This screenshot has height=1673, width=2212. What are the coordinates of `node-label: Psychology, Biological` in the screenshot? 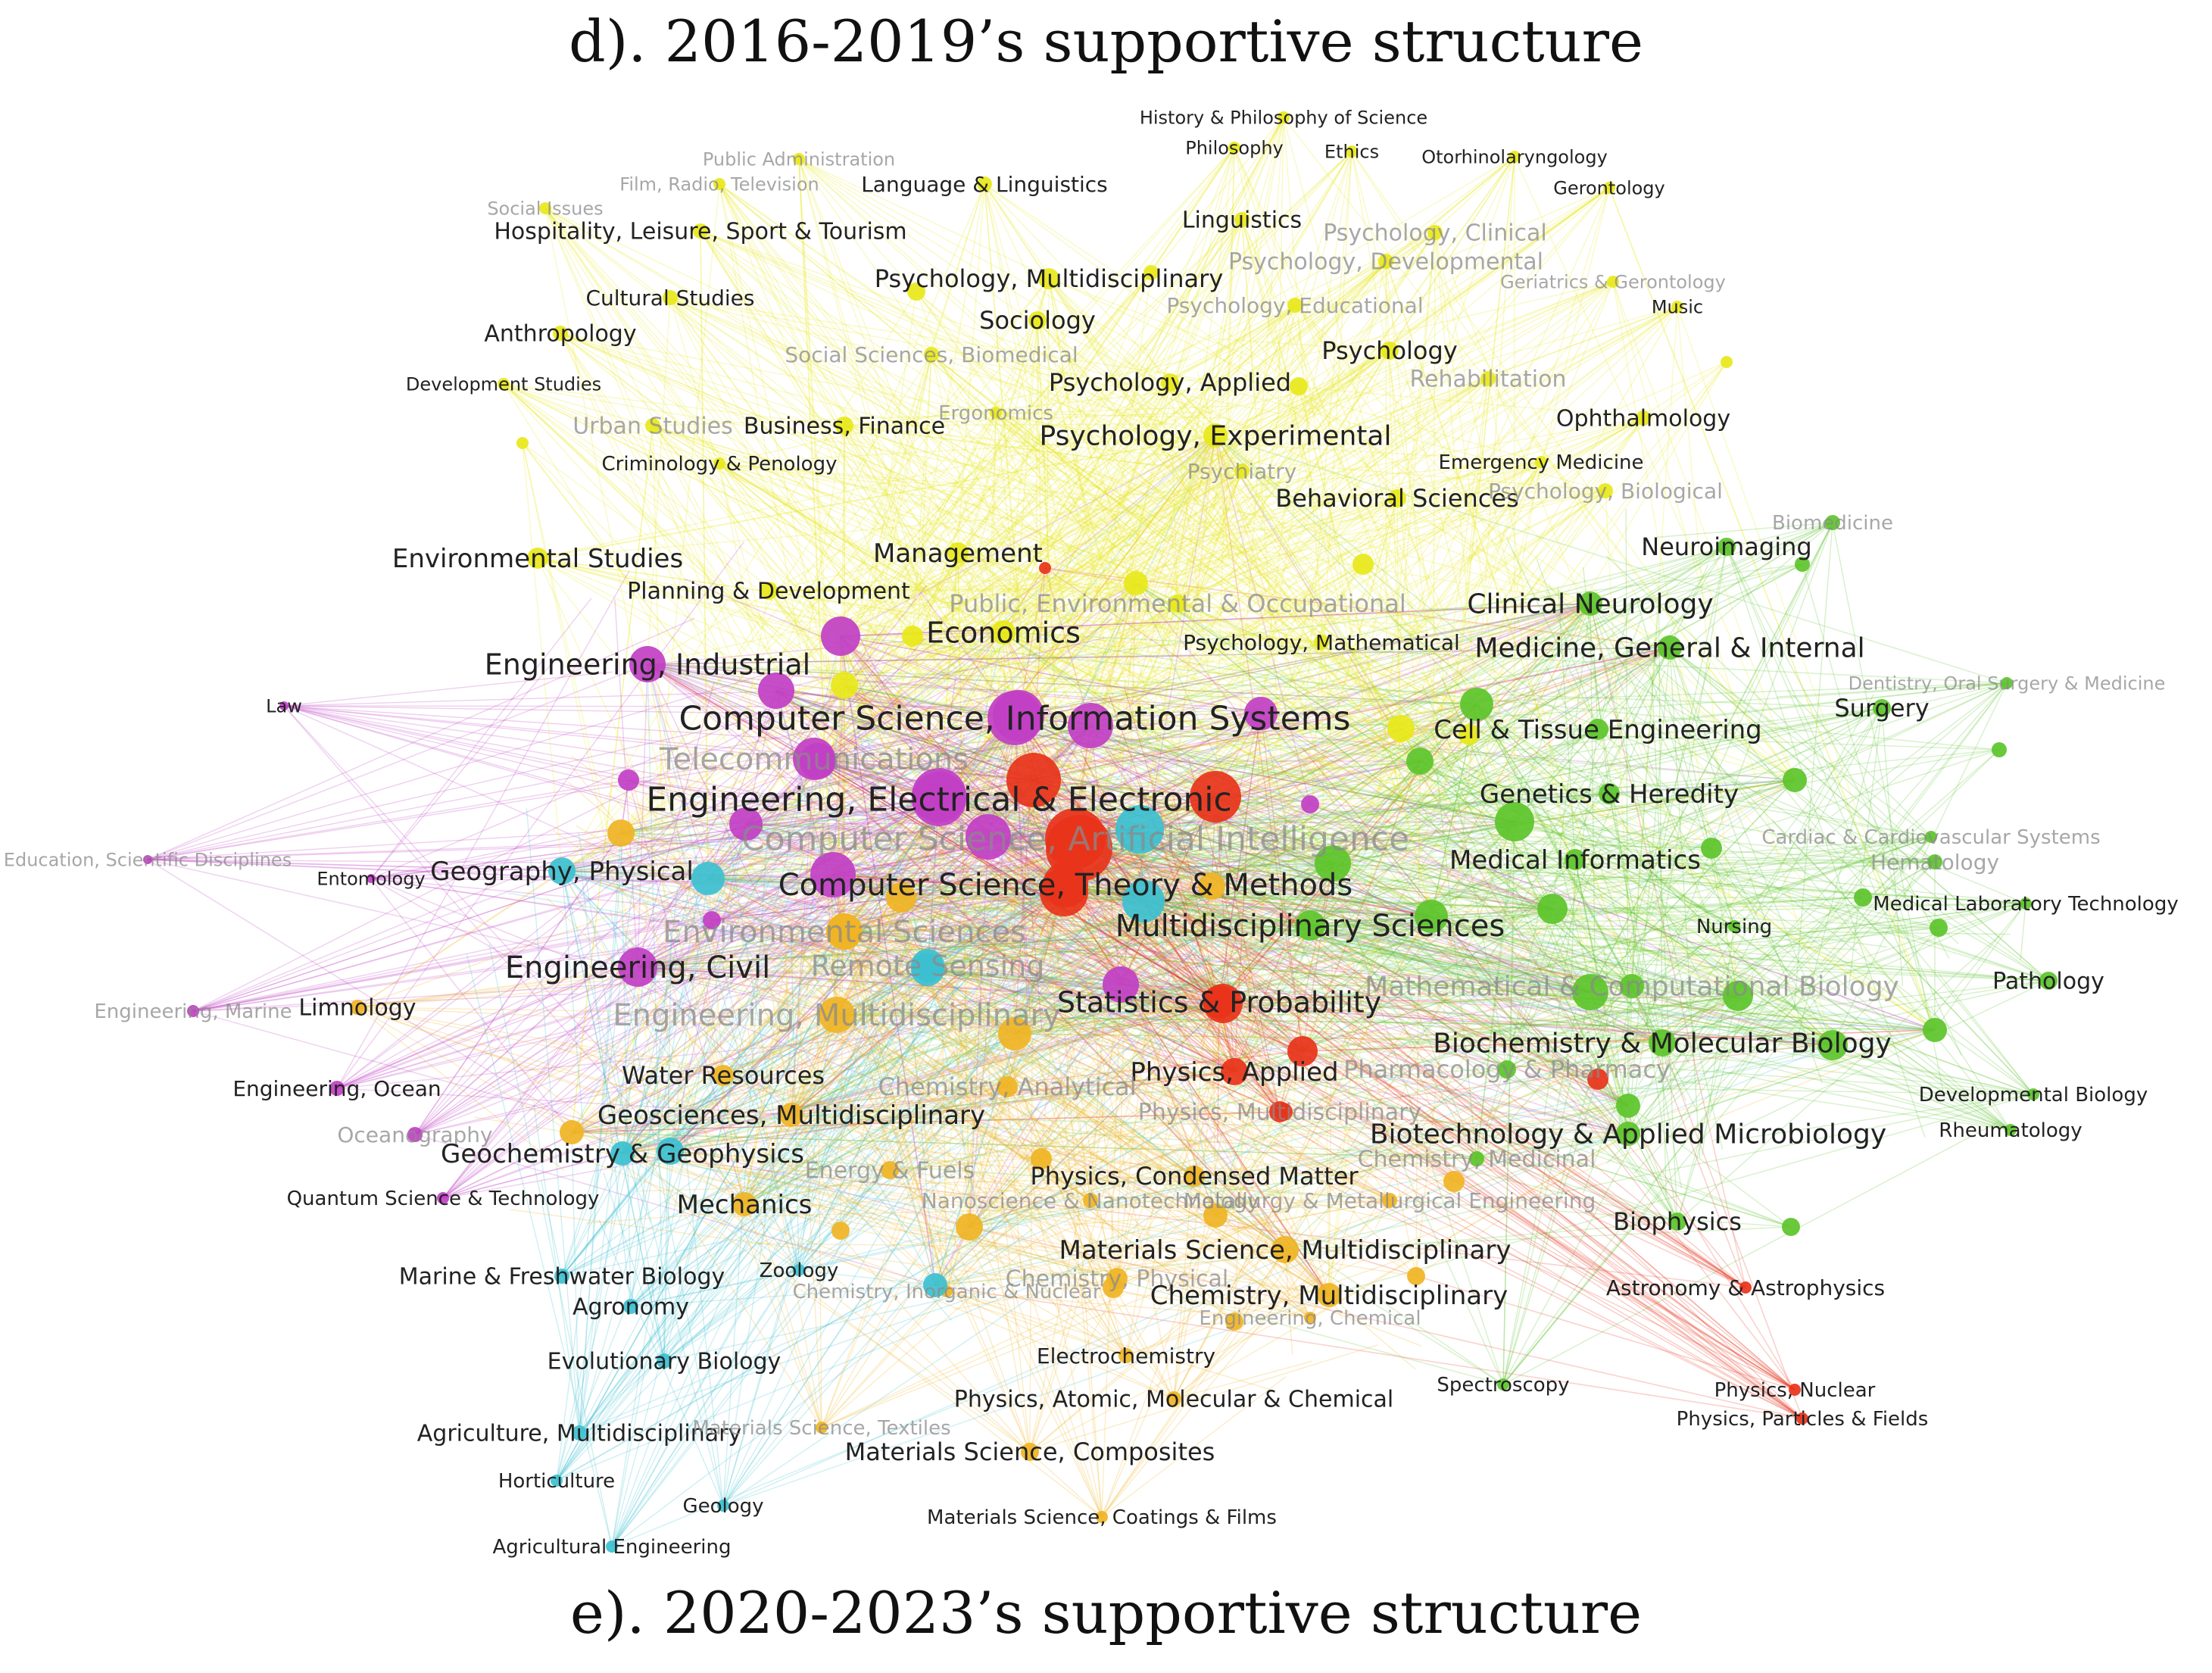 It's located at (1606, 491).